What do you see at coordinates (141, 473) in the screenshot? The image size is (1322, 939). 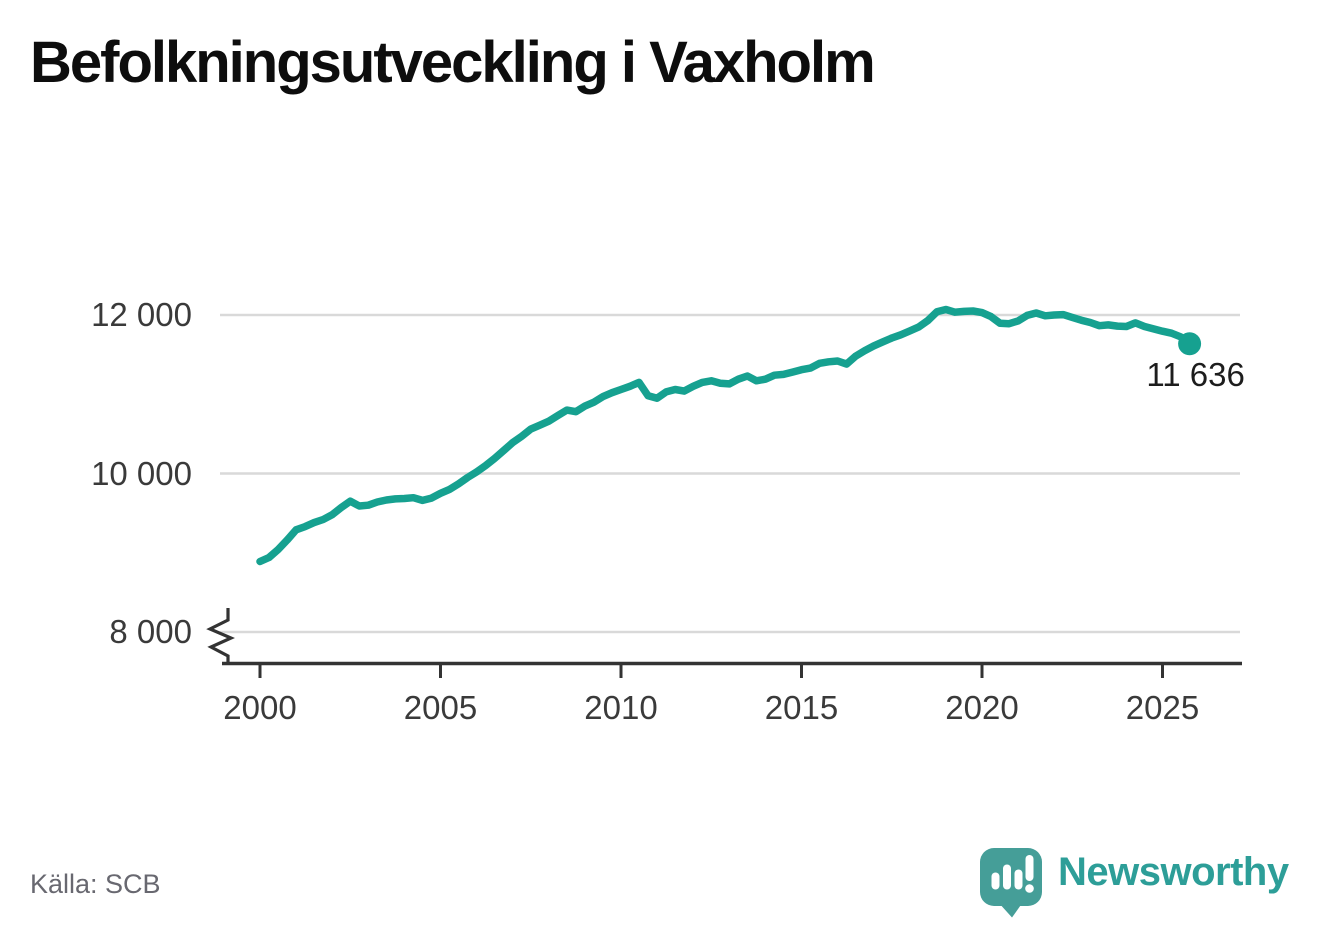 I see `y-tick-label-10000: 10 000` at bounding box center [141, 473].